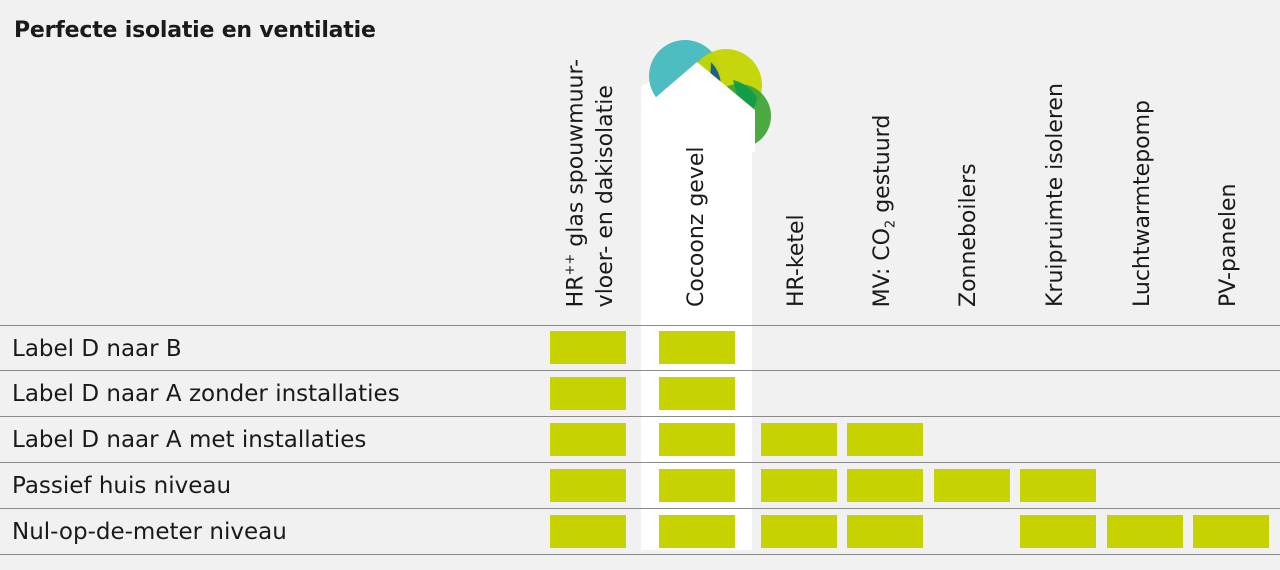  I want to click on matrix-cell-r3-c5, so click(1058, 485).